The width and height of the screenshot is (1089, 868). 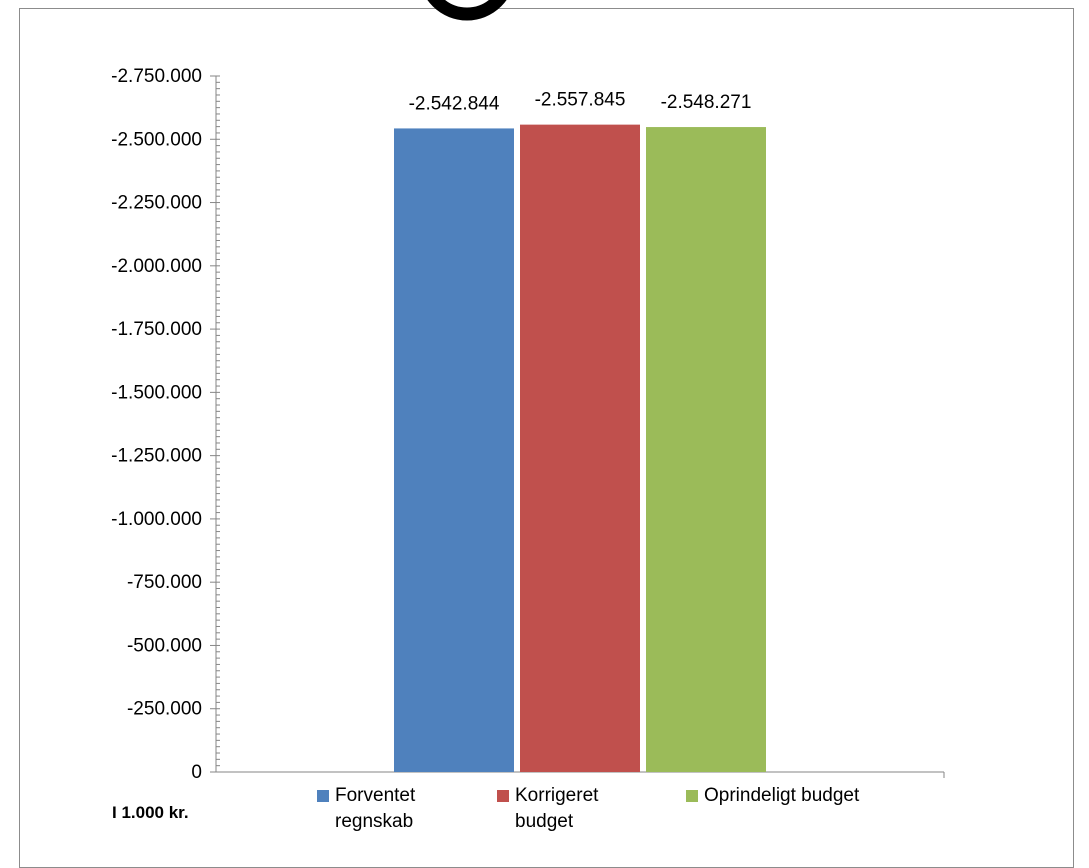 What do you see at coordinates (156, 266) in the screenshot?
I see `y-tick-label: -2.000.000` at bounding box center [156, 266].